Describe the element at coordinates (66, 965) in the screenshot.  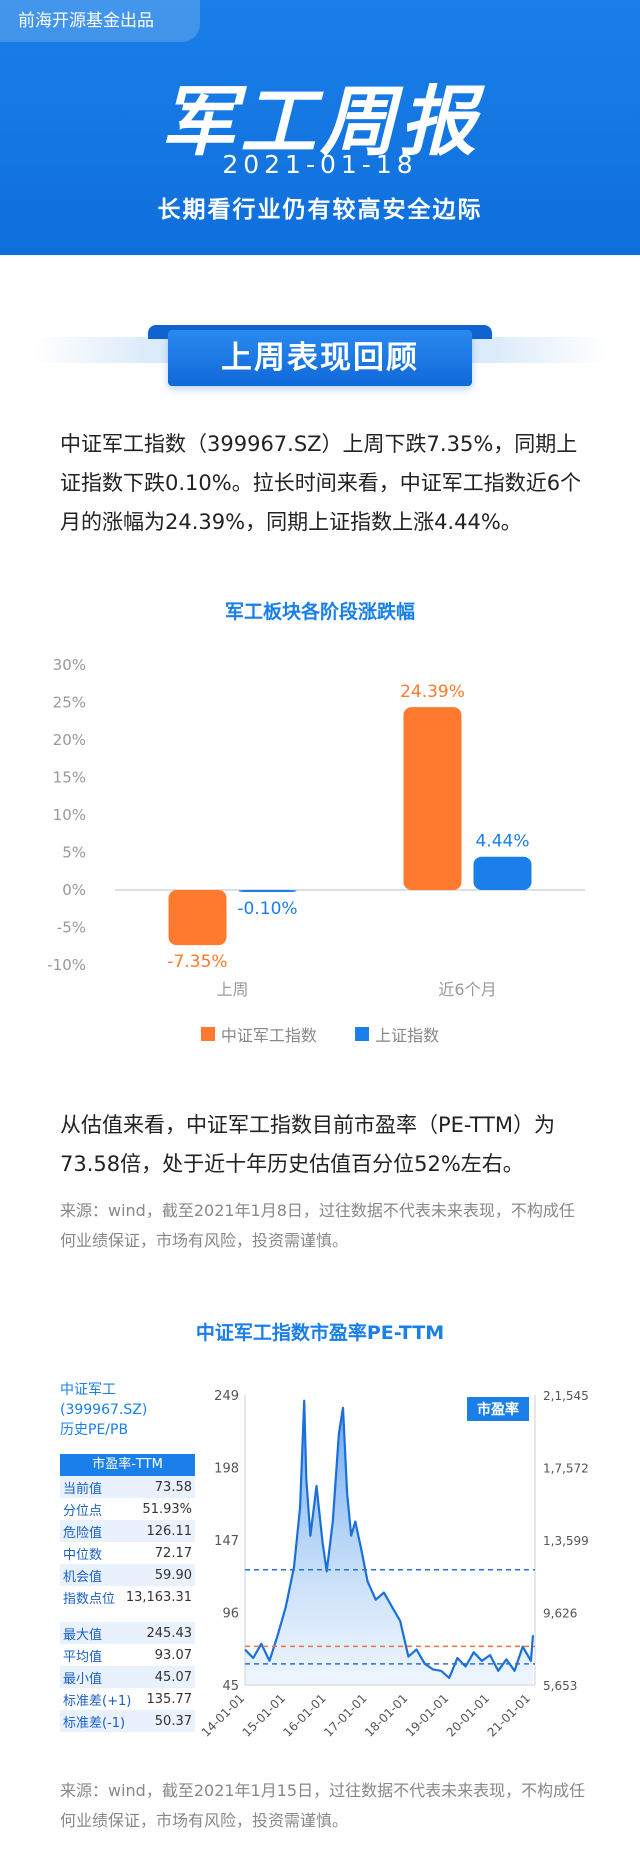
I see `y-tick-label: -10%` at that location.